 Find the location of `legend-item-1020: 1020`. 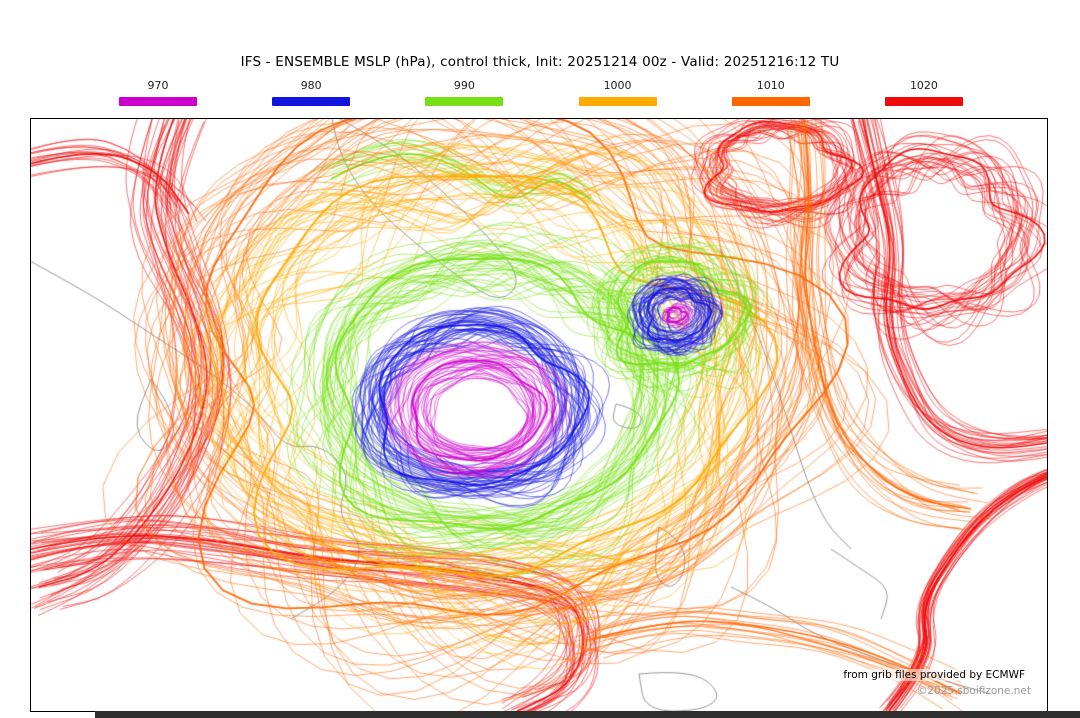

legend-item-1020: 1020 is located at coordinates (924, 92).